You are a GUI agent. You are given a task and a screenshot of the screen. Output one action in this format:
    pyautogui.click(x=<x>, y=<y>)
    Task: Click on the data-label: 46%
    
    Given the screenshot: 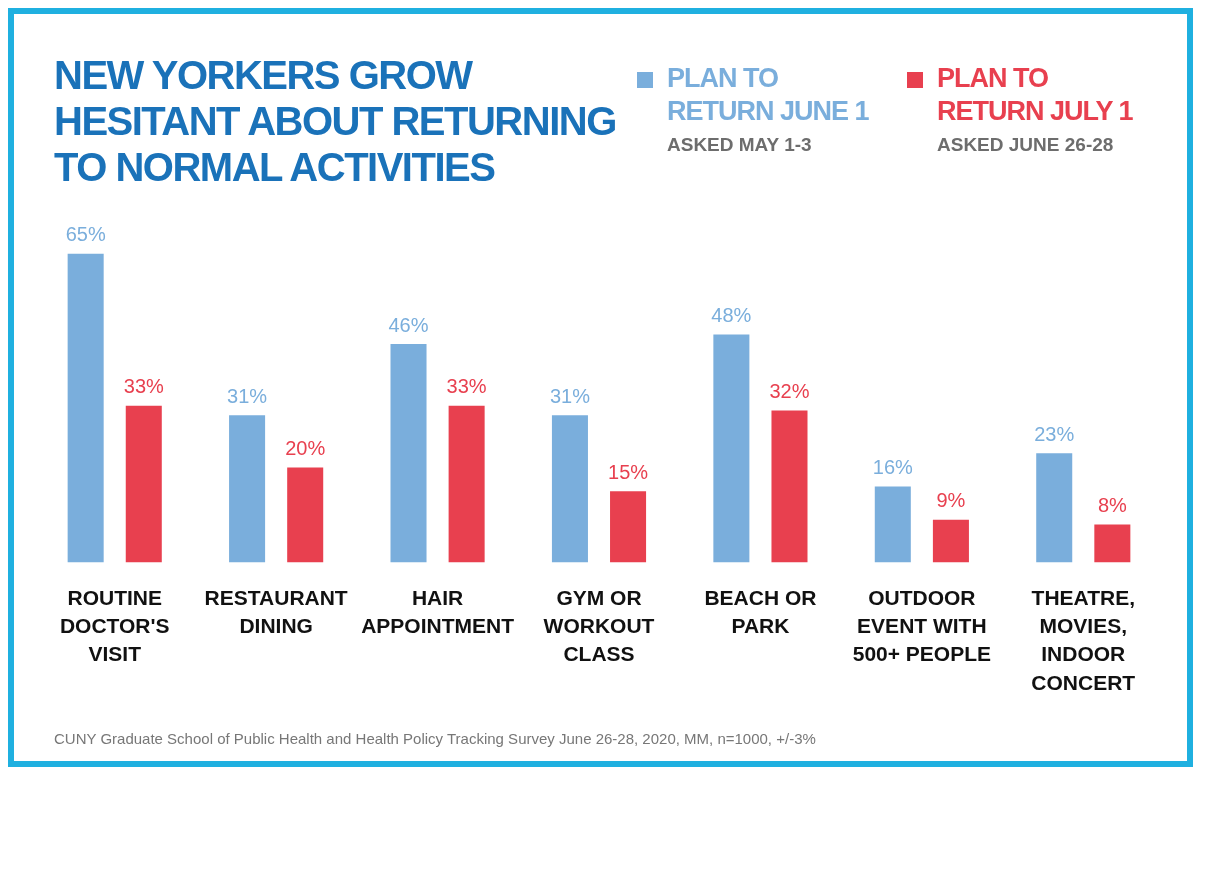 What is the action you would take?
    pyautogui.click(x=408, y=324)
    